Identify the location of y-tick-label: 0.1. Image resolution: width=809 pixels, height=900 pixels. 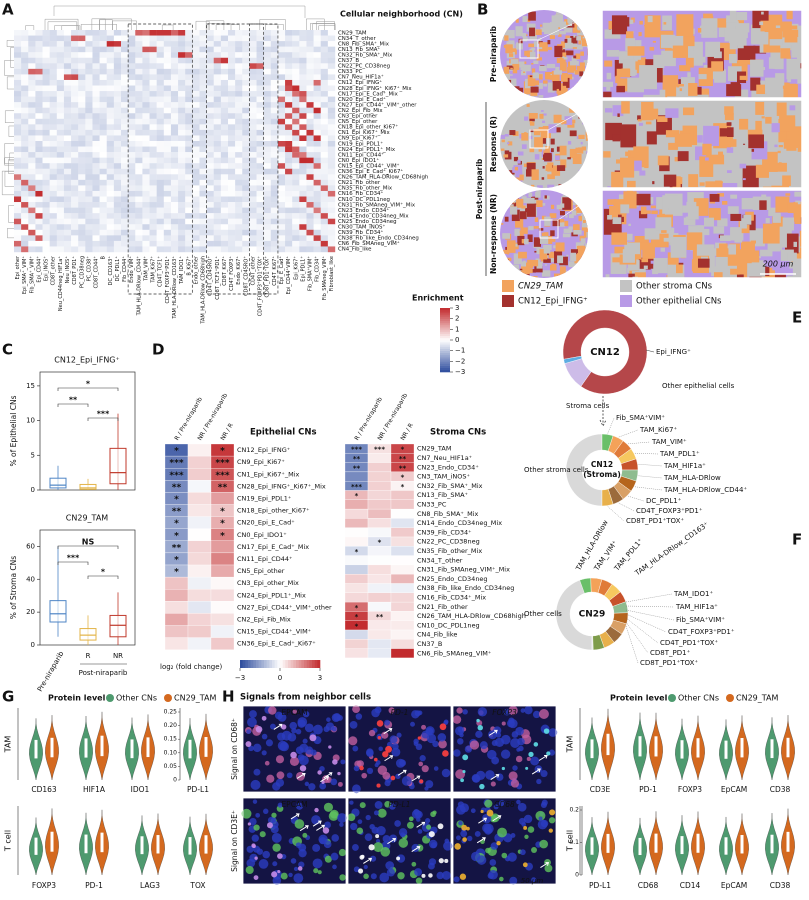
(574, 842).